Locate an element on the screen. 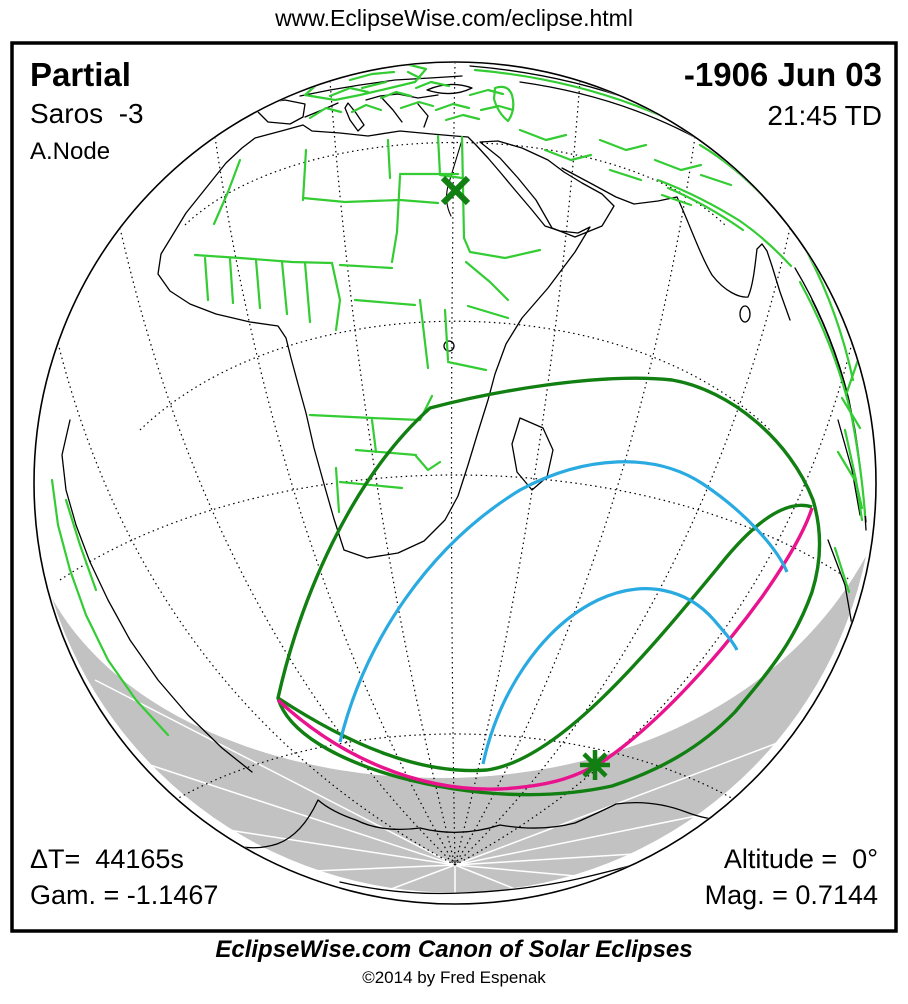 The image size is (908, 1004). delta-t-label: ΔT= 44165s is located at coordinates (107, 859).